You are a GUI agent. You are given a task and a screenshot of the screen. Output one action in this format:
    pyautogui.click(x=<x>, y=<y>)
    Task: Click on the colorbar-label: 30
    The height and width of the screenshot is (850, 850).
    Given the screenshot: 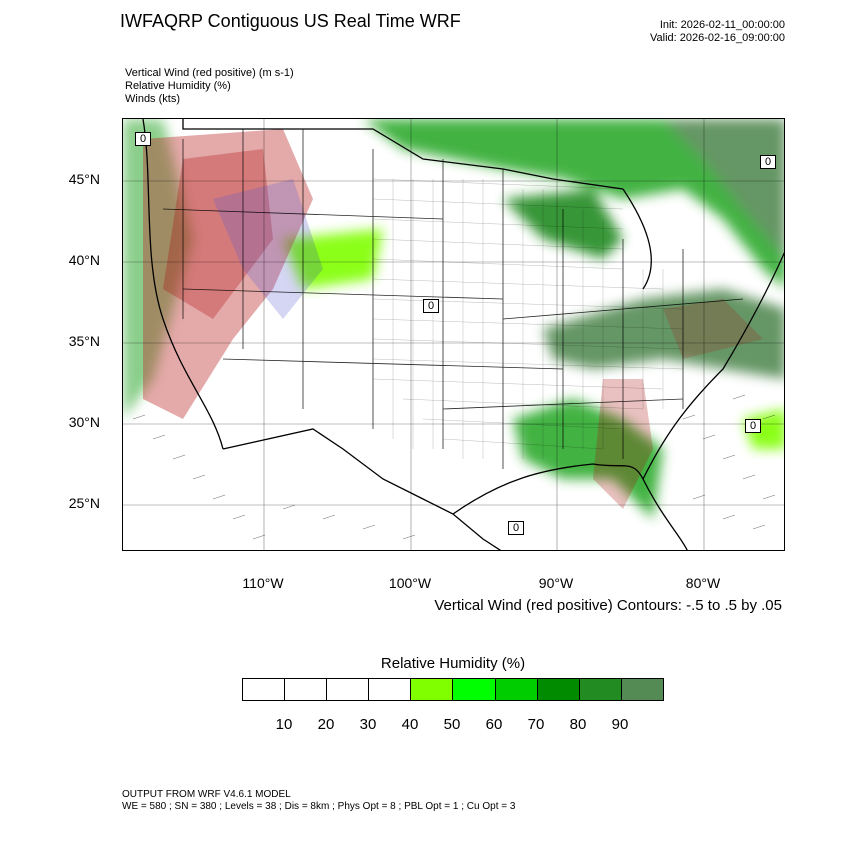 What is the action you would take?
    pyautogui.click(x=368, y=724)
    